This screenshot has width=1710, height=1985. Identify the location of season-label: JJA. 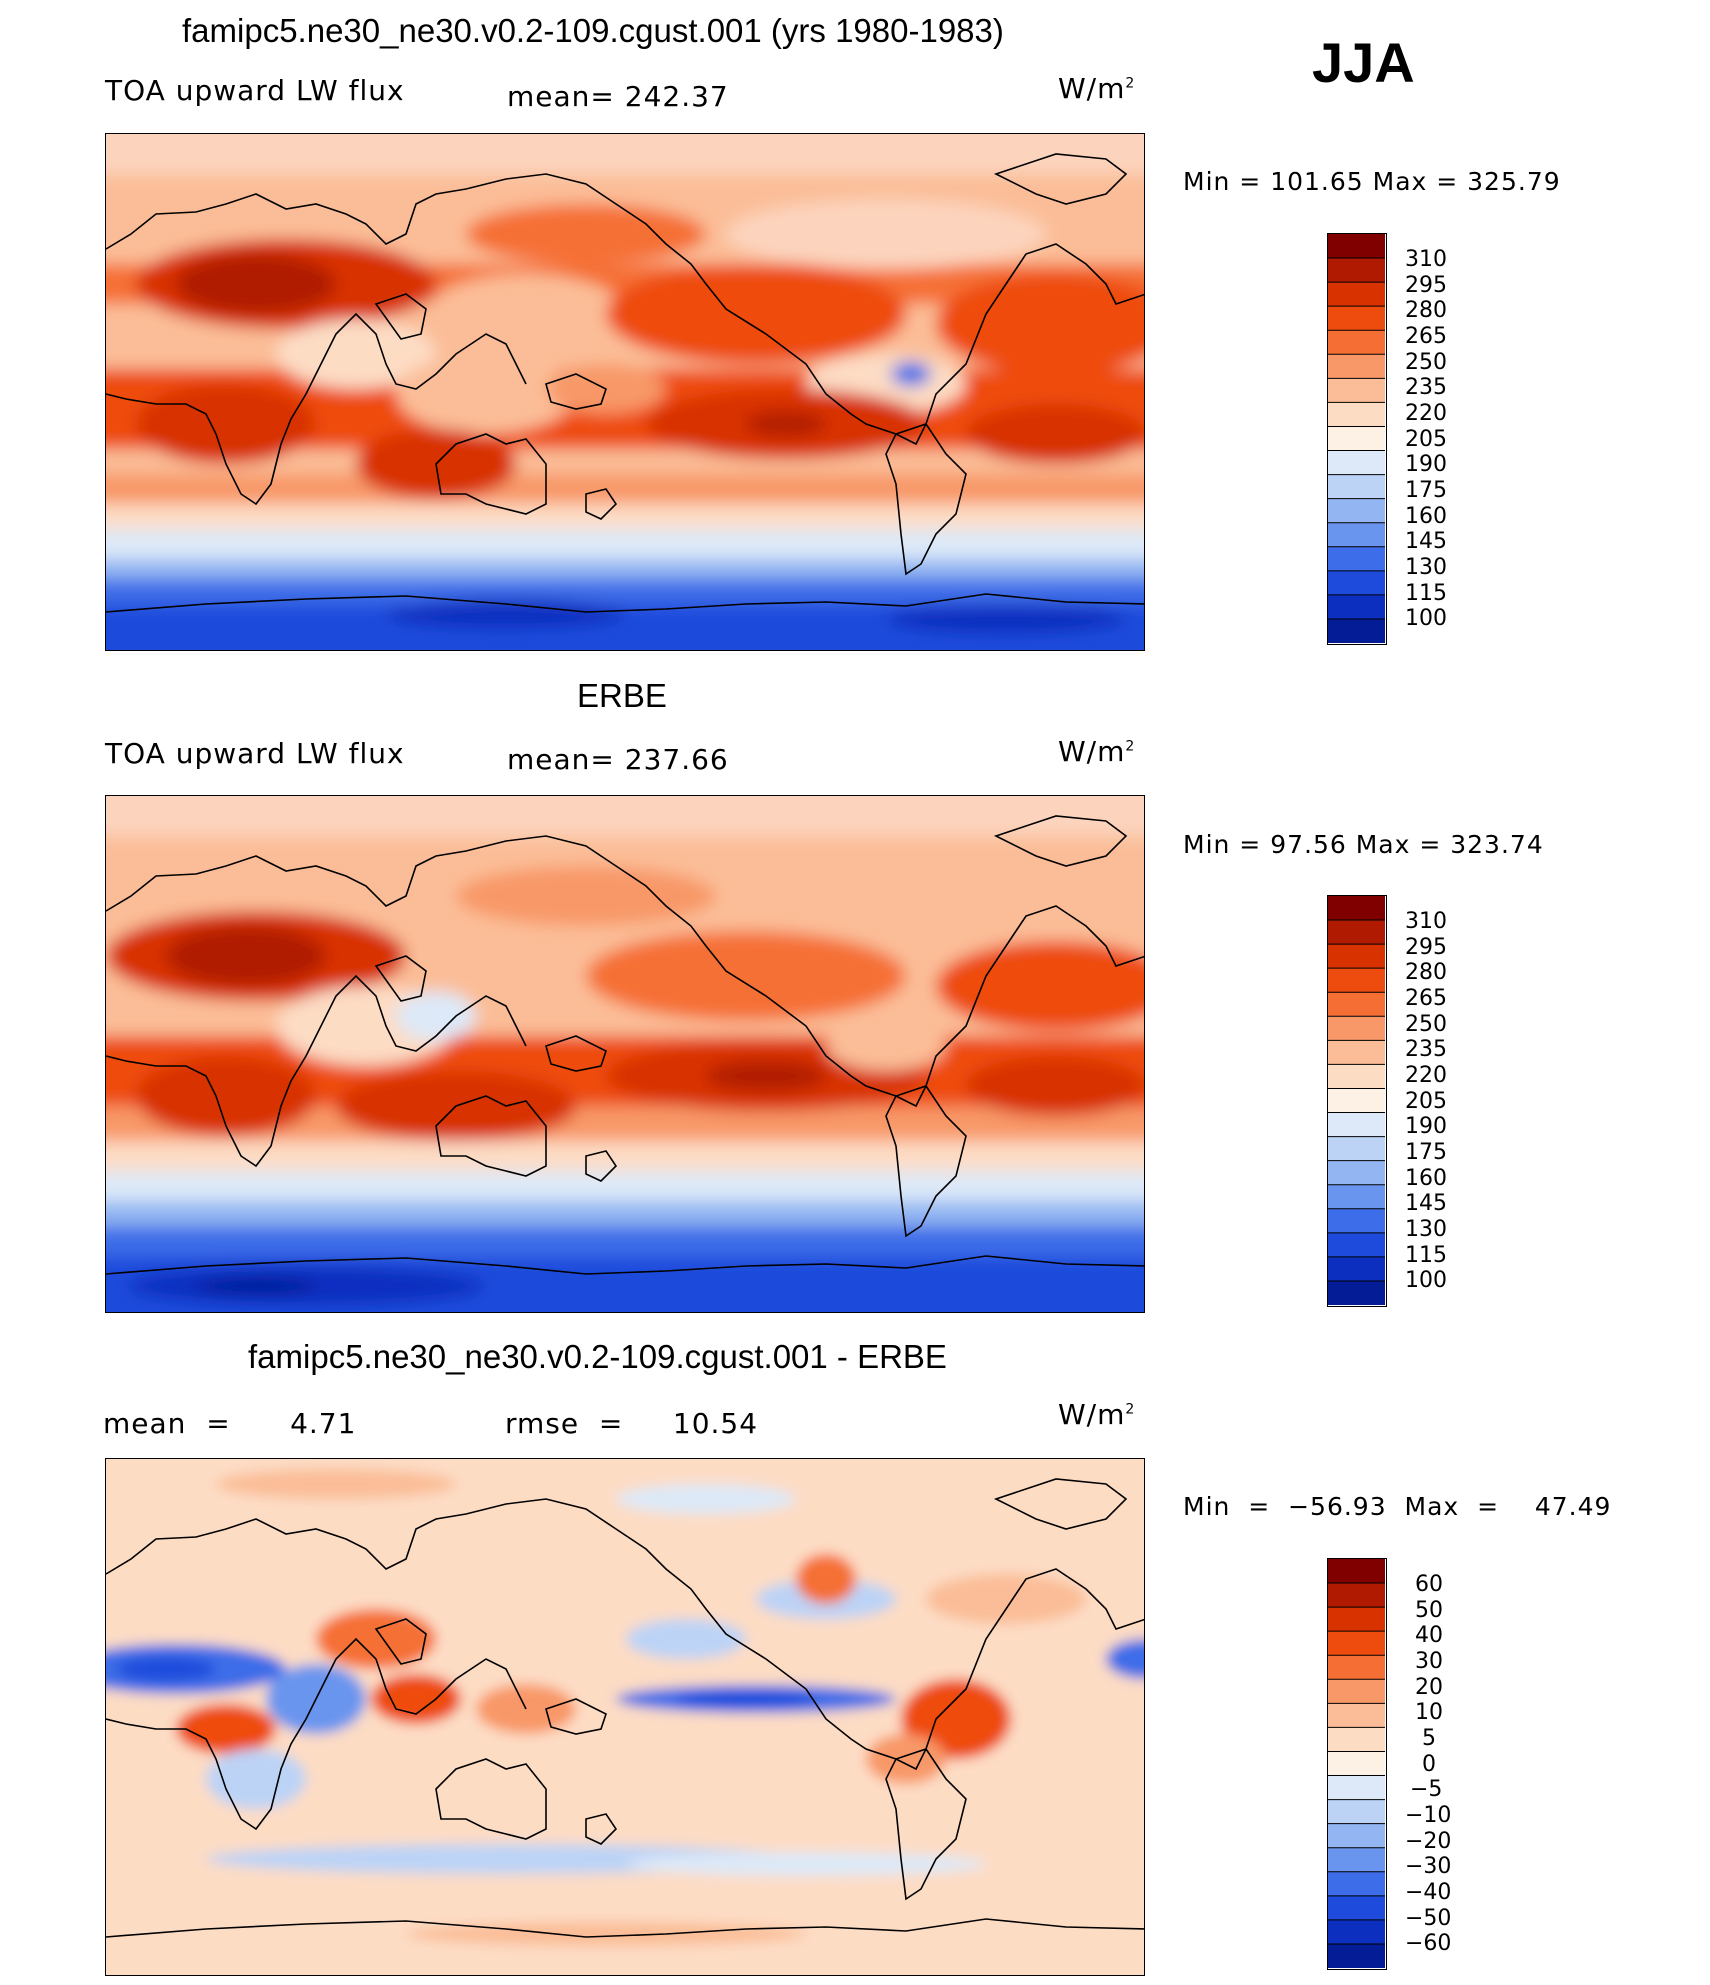
(1363, 62).